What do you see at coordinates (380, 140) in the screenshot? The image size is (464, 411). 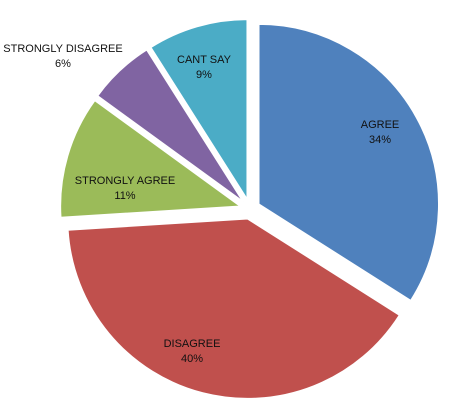 I see `slice-percent-agree: 34%` at bounding box center [380, 140].